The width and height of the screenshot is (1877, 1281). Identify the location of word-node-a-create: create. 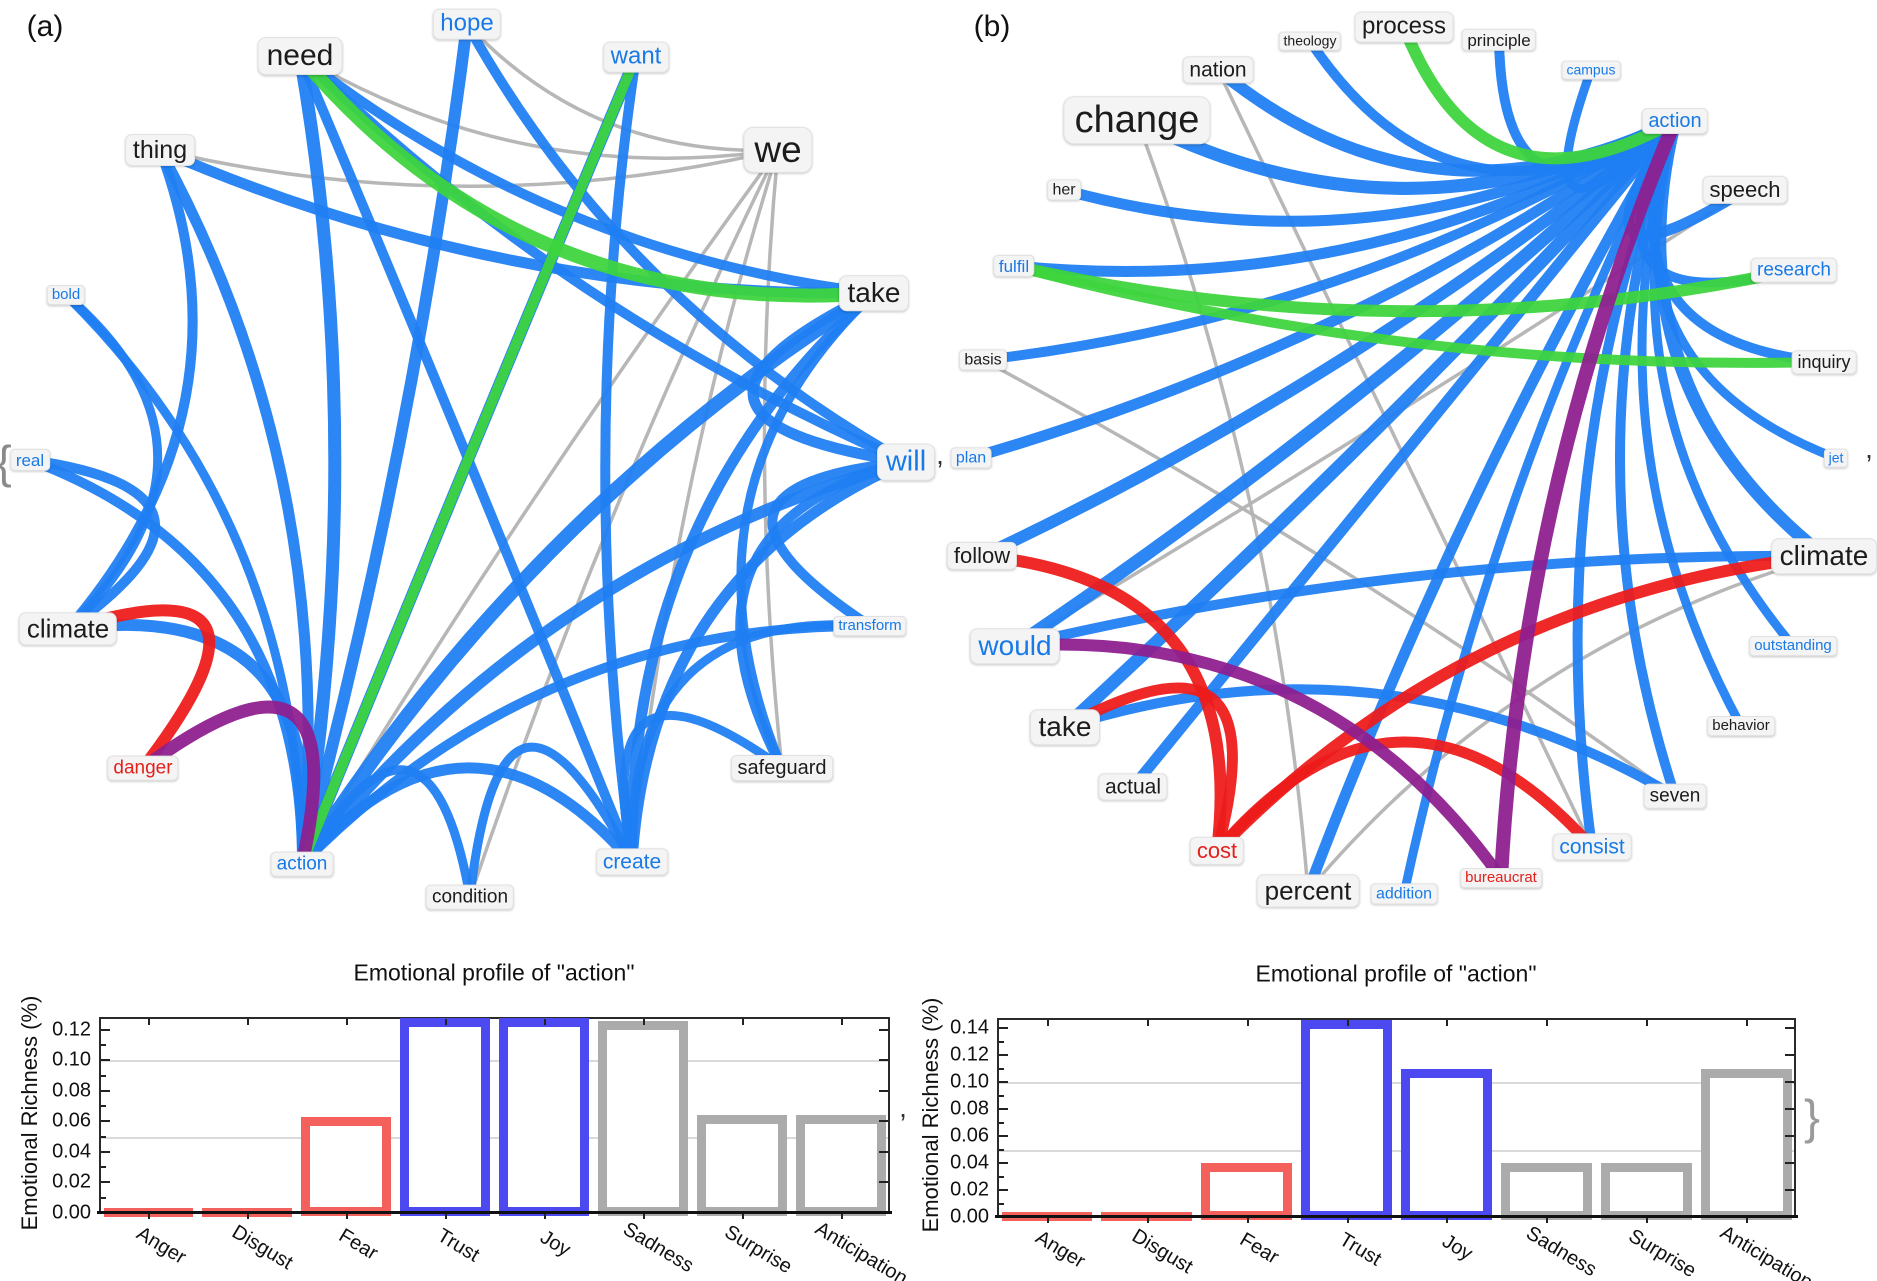
(632, 862).